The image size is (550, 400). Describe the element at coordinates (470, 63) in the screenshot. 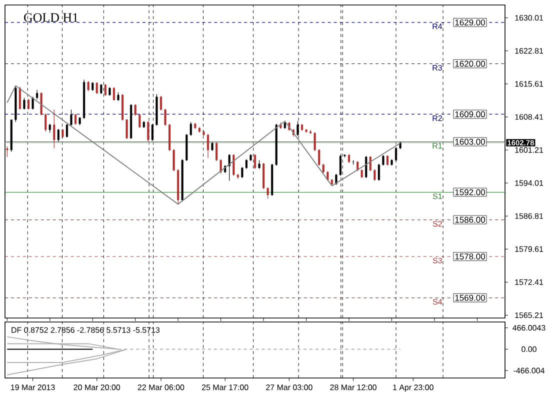

I see `annotation: 1620.00` at that location.